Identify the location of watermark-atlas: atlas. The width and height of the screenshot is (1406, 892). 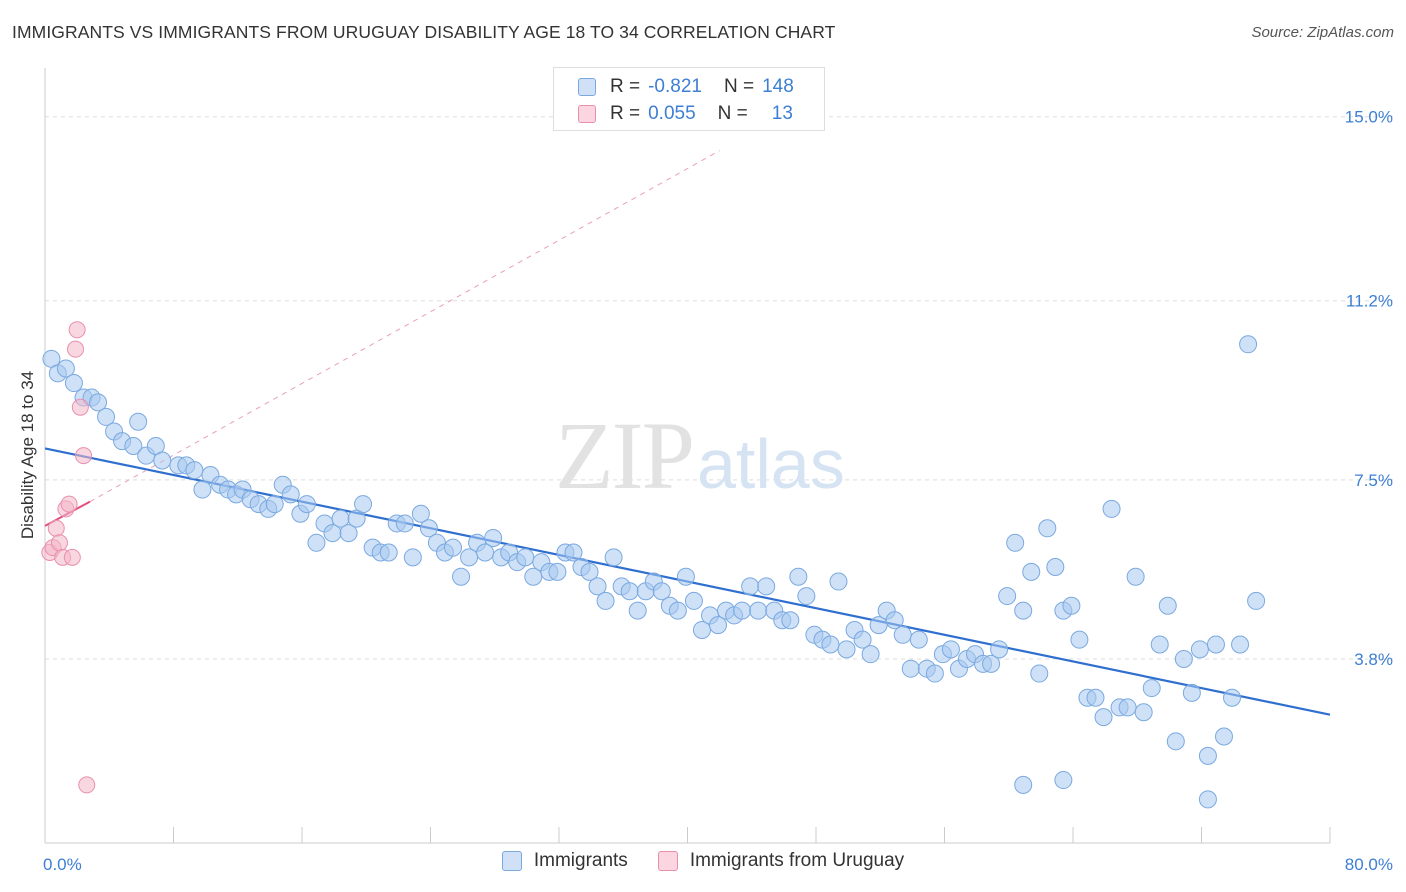
(771, 464).